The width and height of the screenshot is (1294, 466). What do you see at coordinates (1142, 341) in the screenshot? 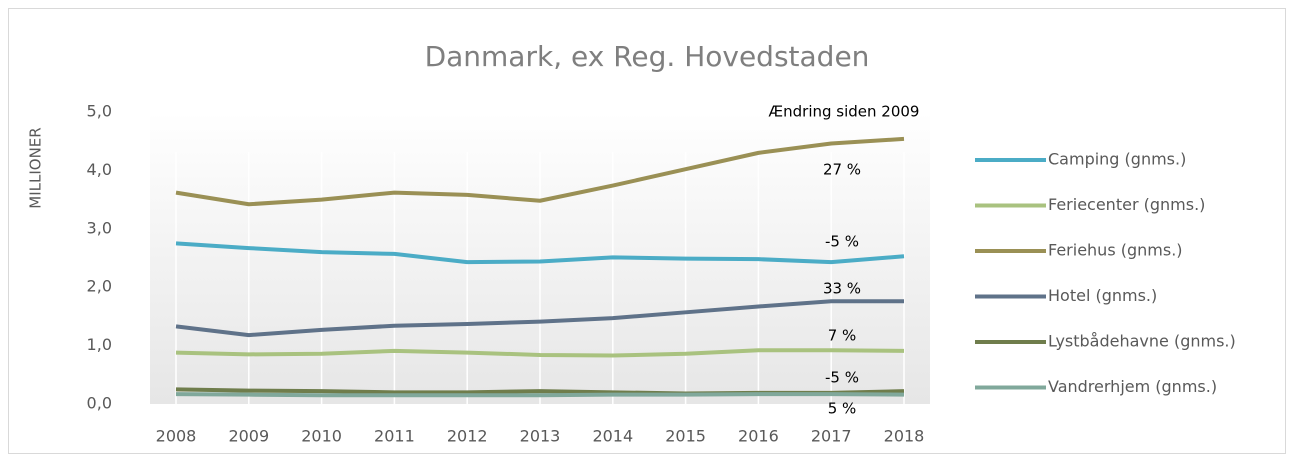
I see `legend-label: Lystbådehavne (gnms.)` at bounding box center [1142, 341].